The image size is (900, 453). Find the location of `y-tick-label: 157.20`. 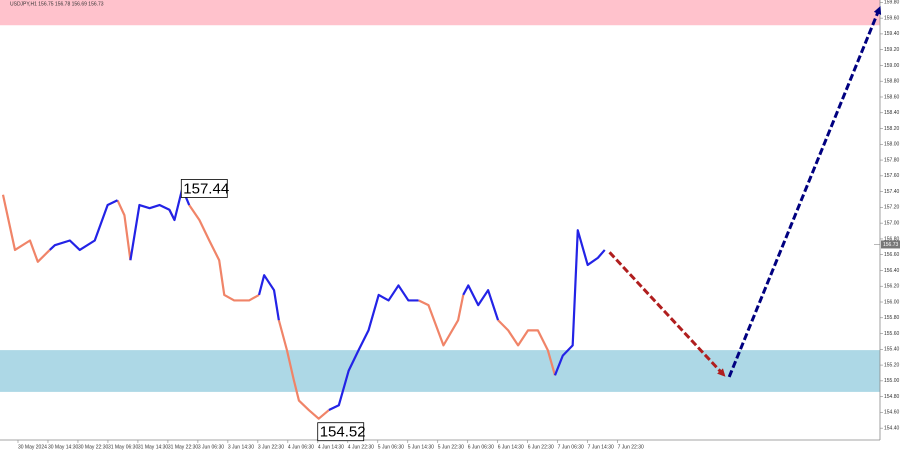

y-tick-label: 157.20 is located at coordinates (892, 208).